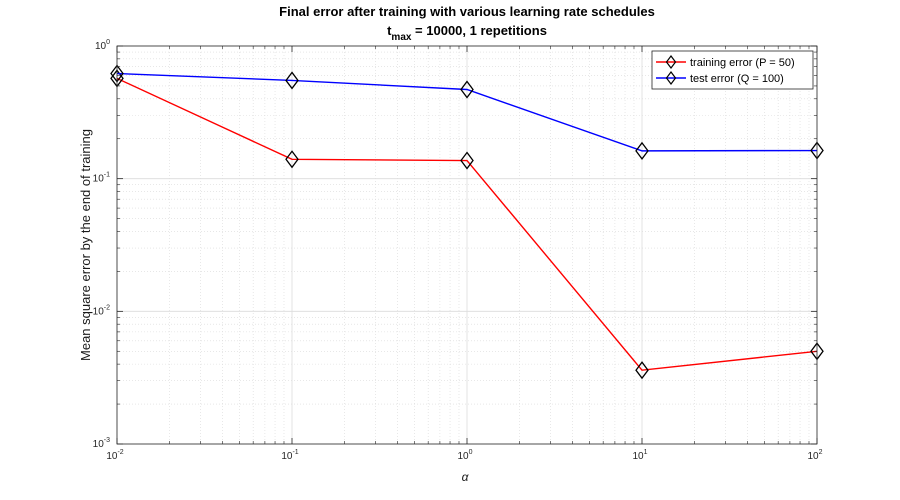  I want to click on x-tick-label: 10⁰, so click(464, 455).